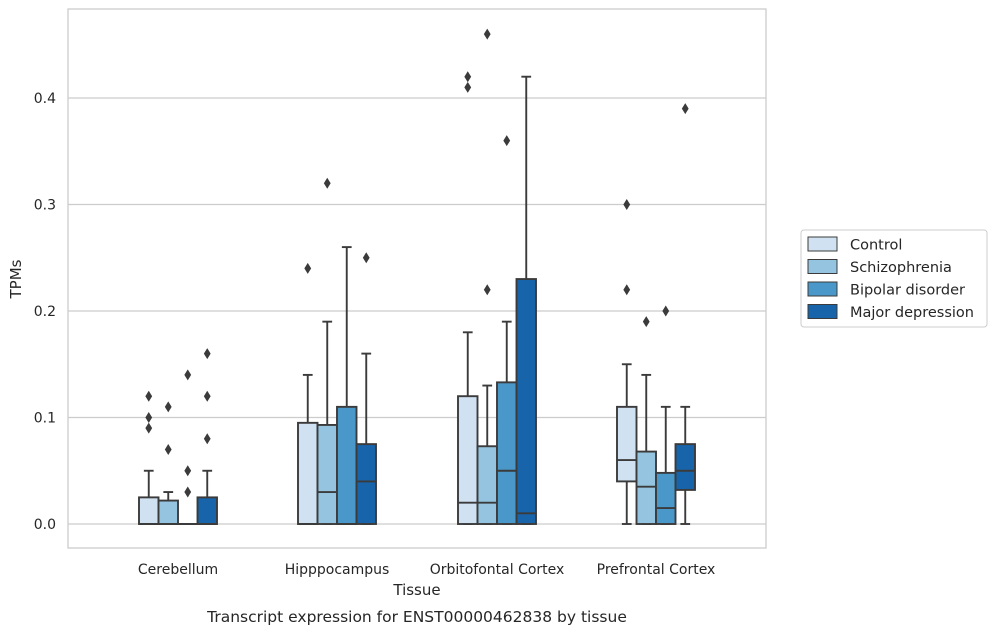 This screenshot has width=997, height=634. Describe the element at coordinates (907, 291) in the screenshot. I see `legend-label: Bipolar disorder` at that location.